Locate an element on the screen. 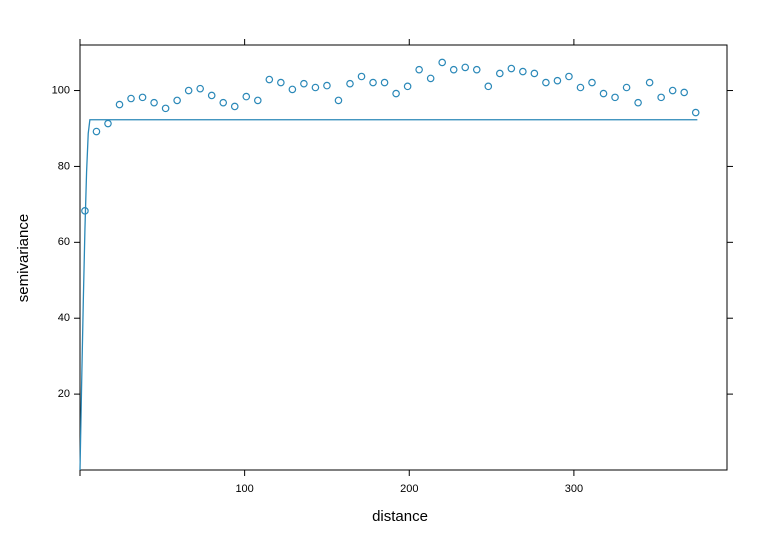  y-tick-label: 60 is located at coordinates (64, 242).